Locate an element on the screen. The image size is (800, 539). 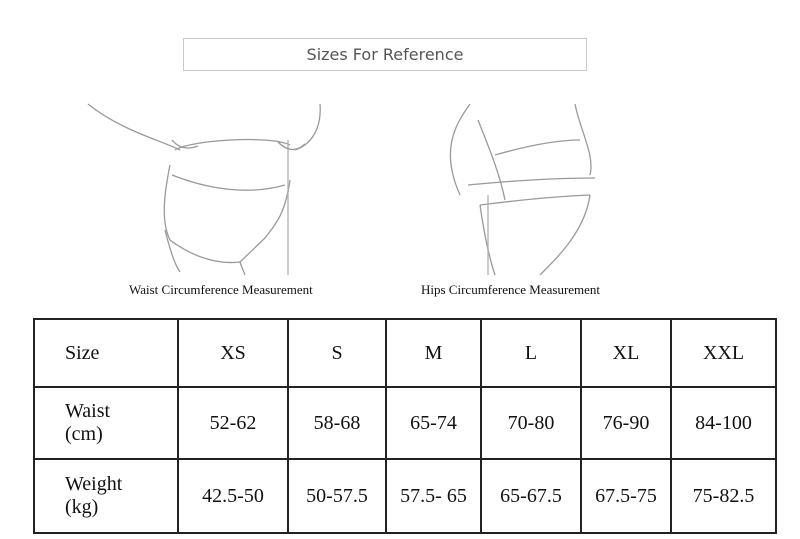
cell-line: Size is located at coordinates (82, 352).